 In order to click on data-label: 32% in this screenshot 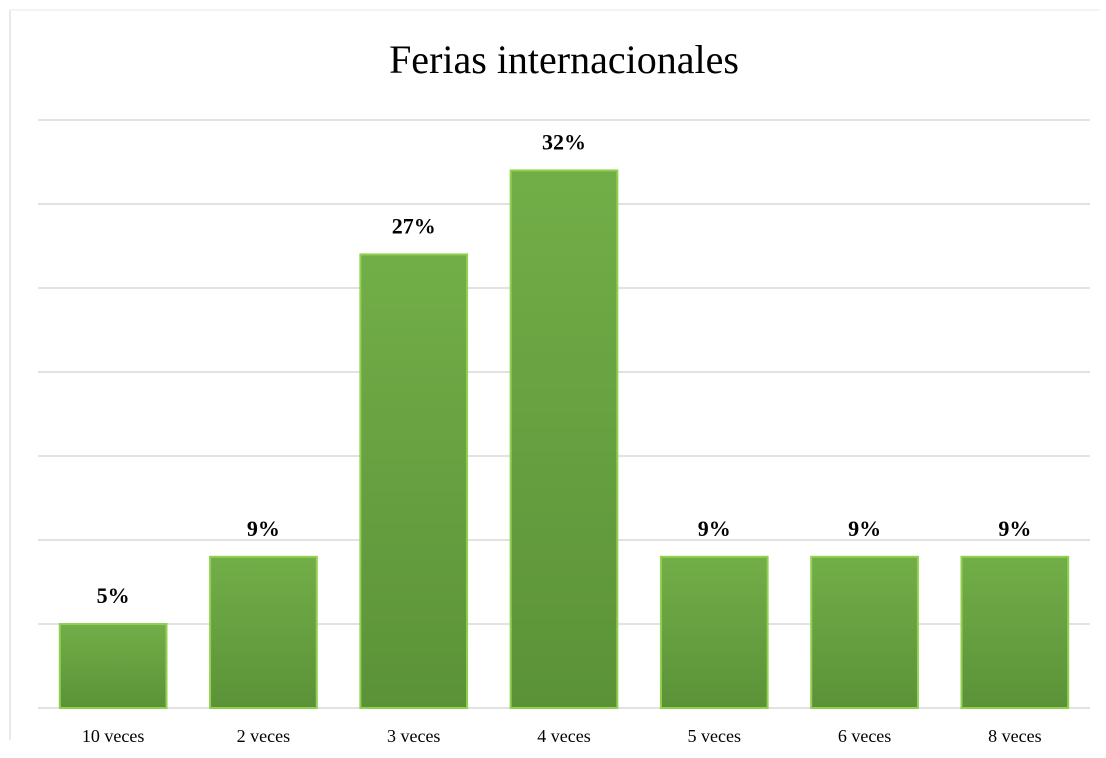, I will do `click(564, 141)`.